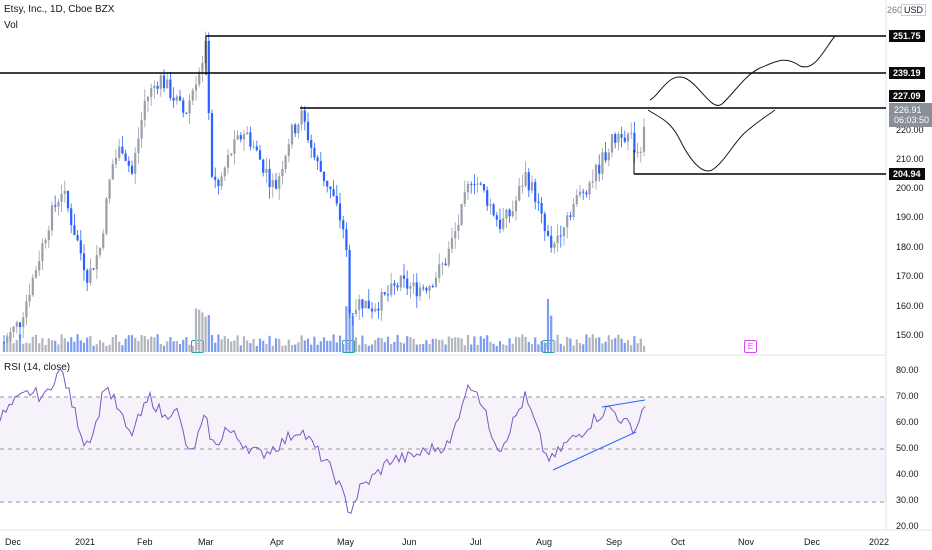  I want to click on rsi-trendline-lower, so click(594, 451).